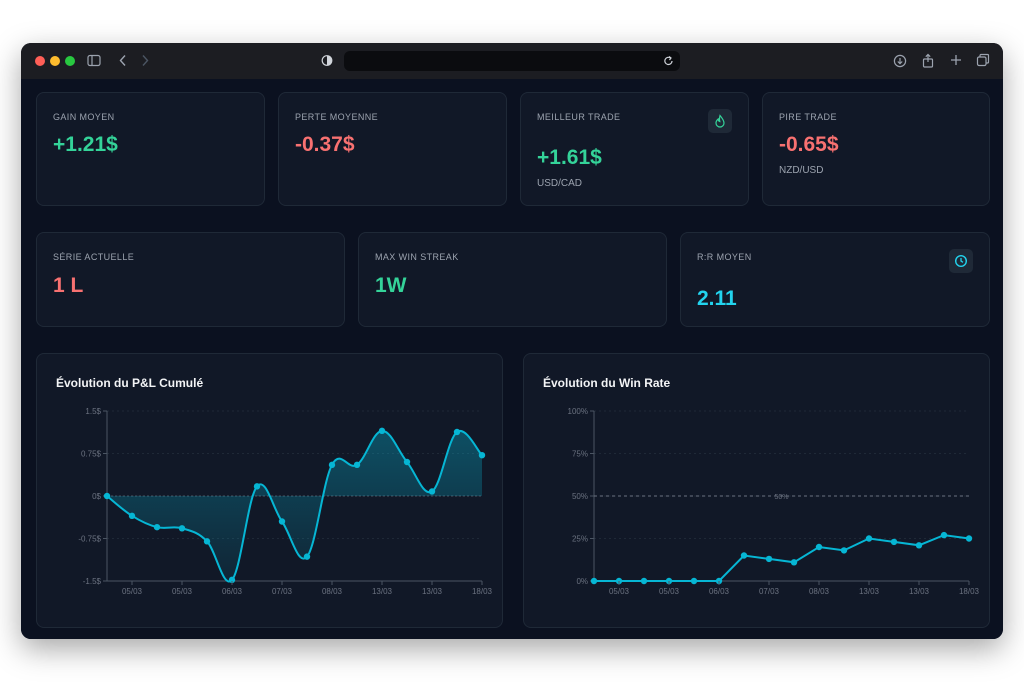 The width and height of the screenshot is (1024, 683). Describe the element at coordinates (337, 117) in the screenshot. I see `stat-label: PERTE MOYENNE` at that location.